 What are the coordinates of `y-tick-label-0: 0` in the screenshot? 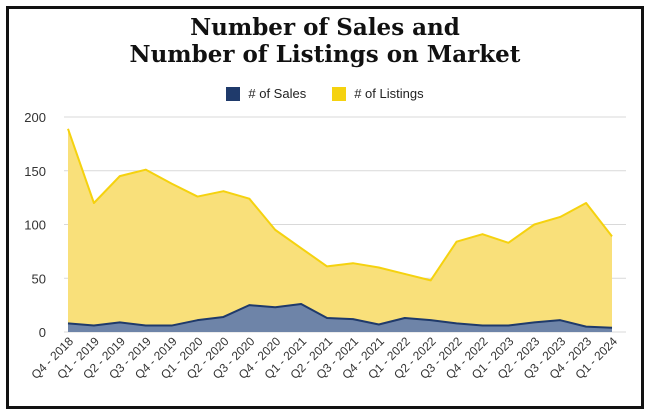 It's located at (42, 332).